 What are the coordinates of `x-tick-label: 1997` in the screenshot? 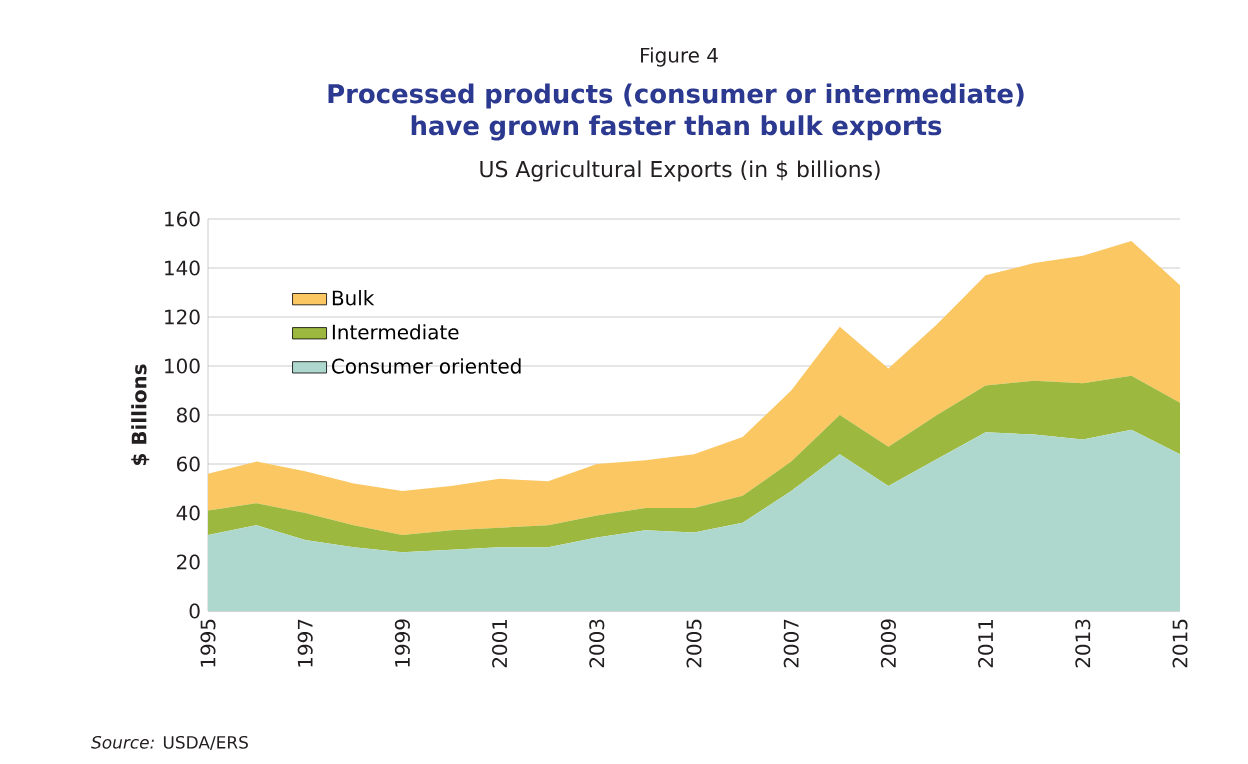 It's located at (305, 643).